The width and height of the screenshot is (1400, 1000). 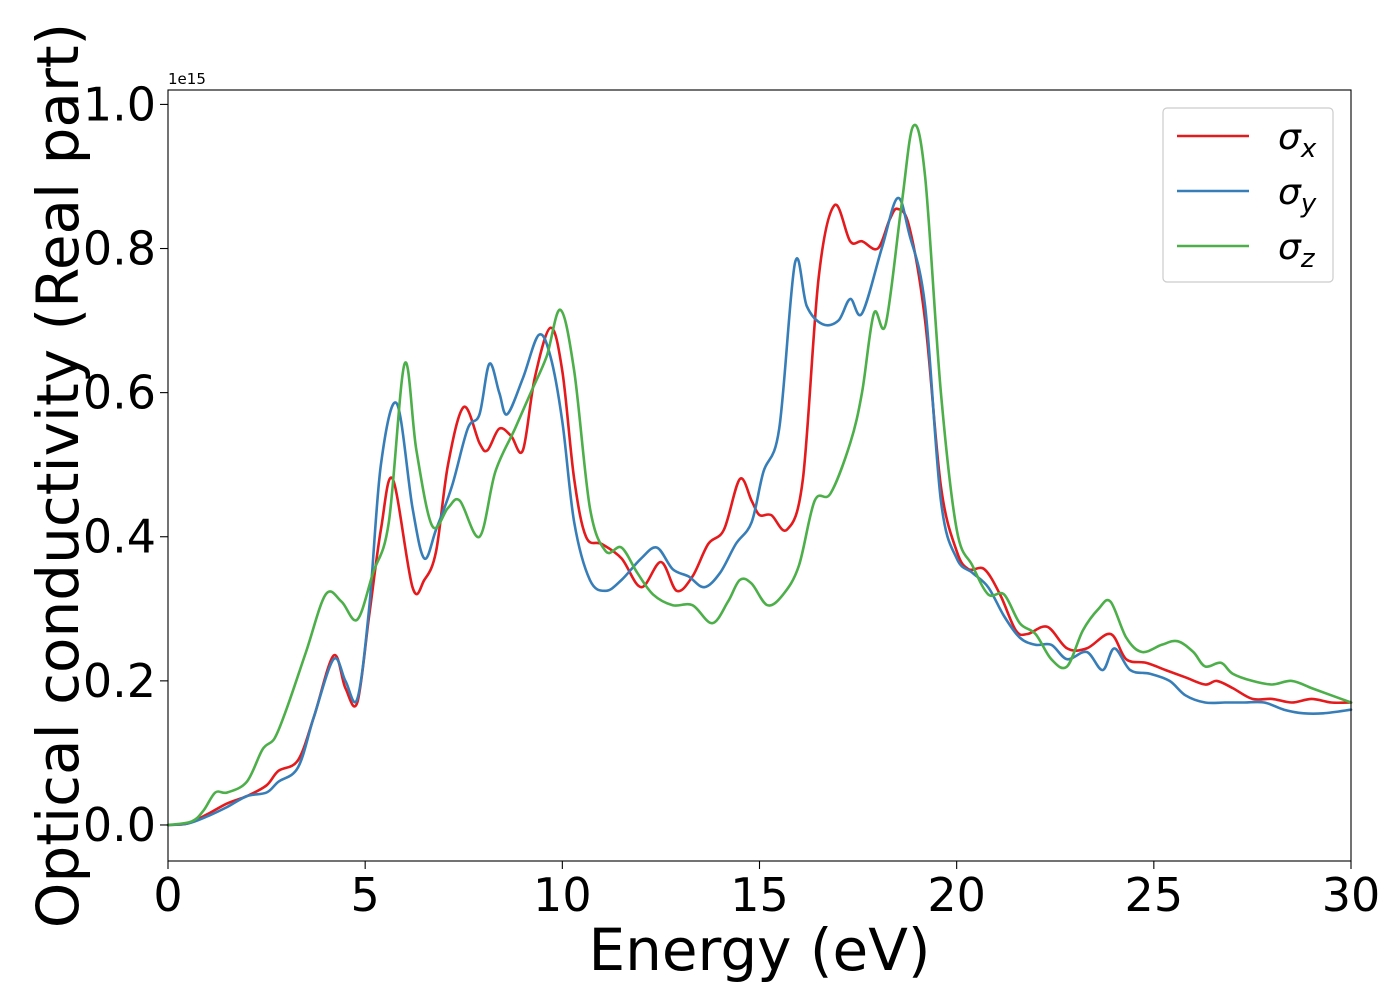 What do you see at coordinates (119, 681) in the screenshot?
I see `y-tick-label: 0.2` at bounding box center [119, 681].